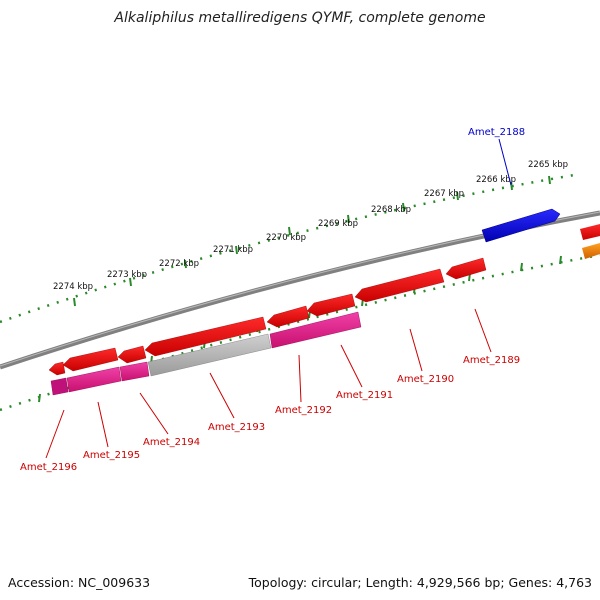  I want to click on gene-label: Amet_2188, so click(496, 132).